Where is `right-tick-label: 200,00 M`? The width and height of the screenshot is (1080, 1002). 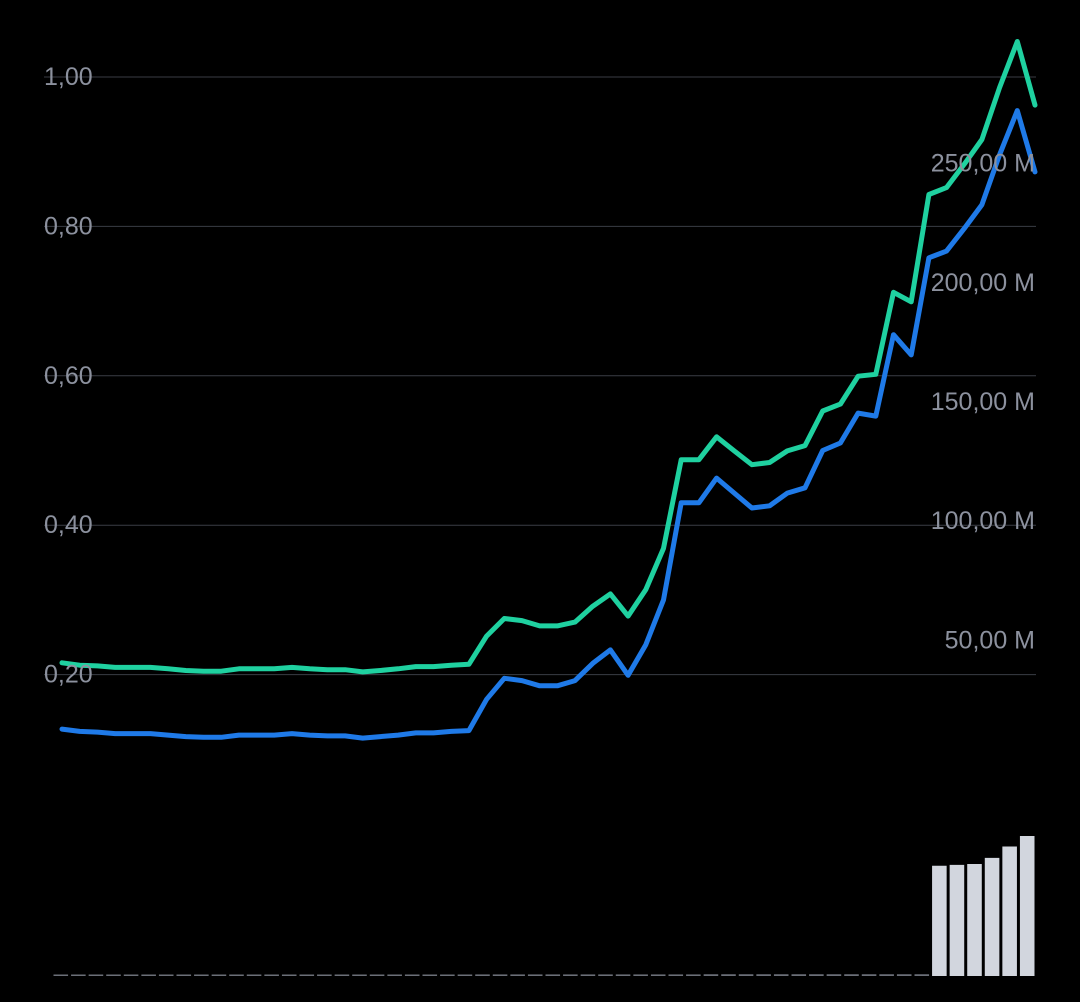
right-tick-label: 200,00 M is located at coordinates (983, 283).